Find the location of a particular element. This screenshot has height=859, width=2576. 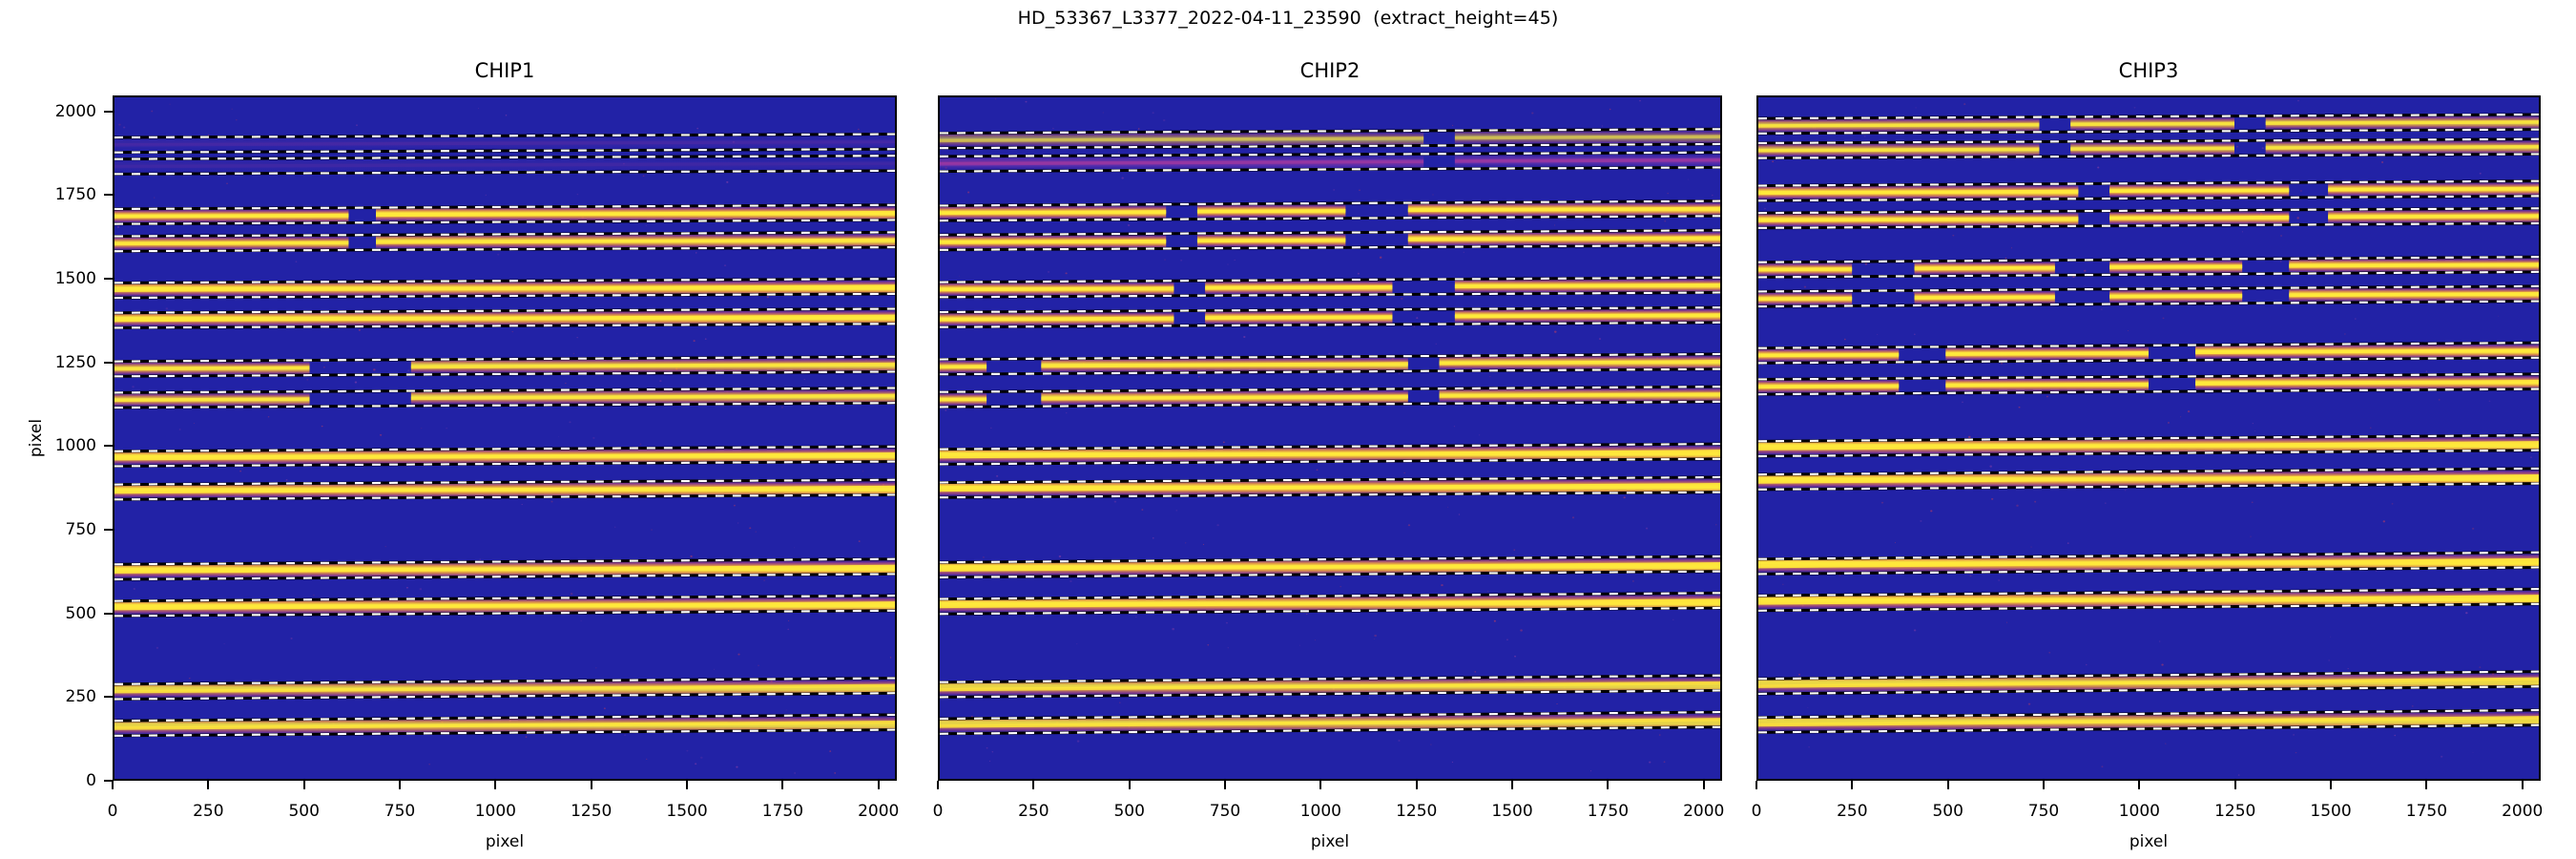

panel-title: CHIP2 is located at coordinates (1330, 70).